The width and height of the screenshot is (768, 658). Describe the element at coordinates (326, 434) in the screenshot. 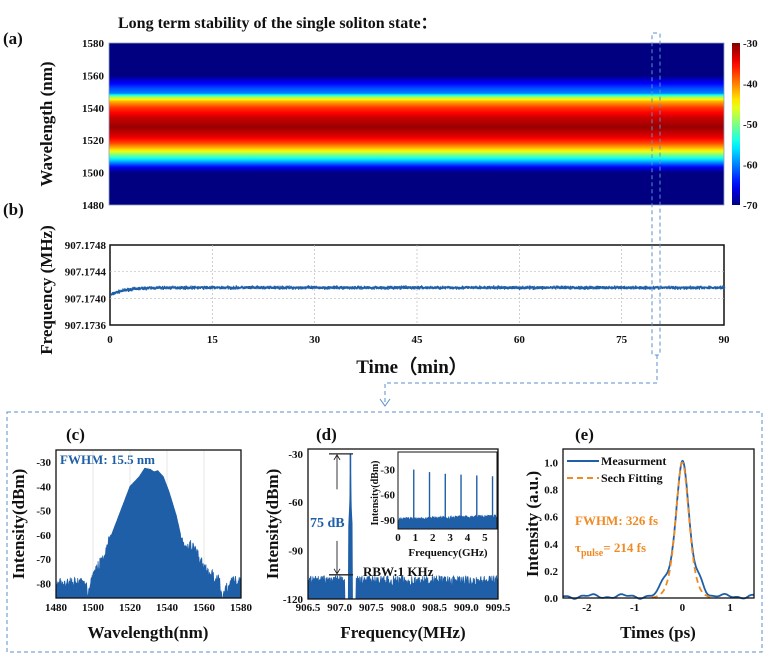

I see `panel-label-d: (d)` at that location.